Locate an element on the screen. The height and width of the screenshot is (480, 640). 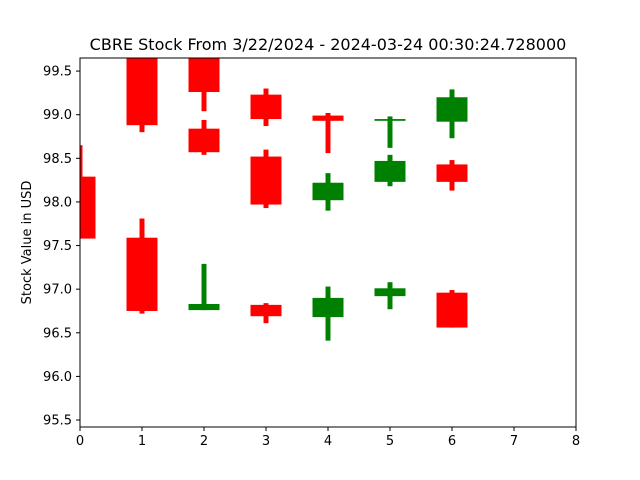
y-tick-label: 97.0 is located at coordinates (57, 290).